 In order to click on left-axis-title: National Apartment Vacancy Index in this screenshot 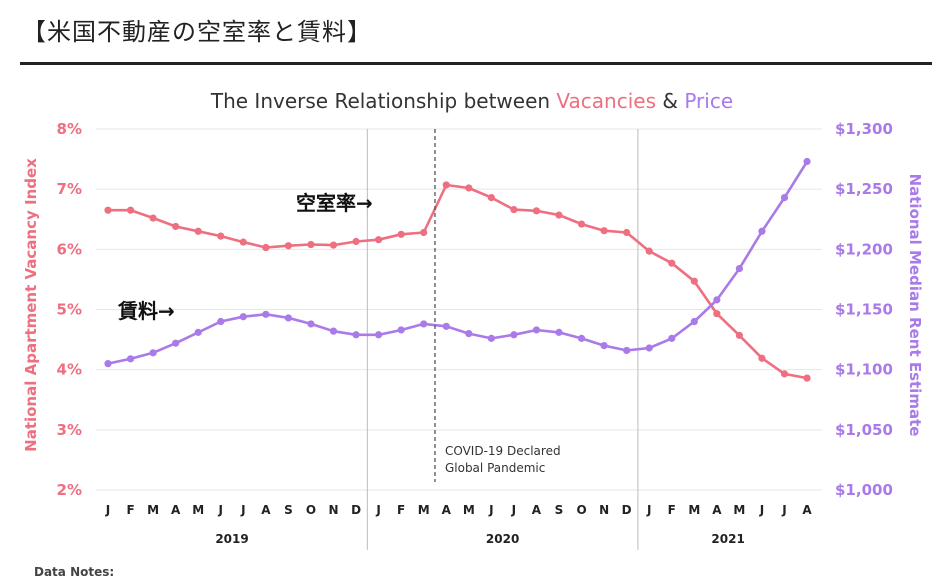, I will do `click(31, 305)`.